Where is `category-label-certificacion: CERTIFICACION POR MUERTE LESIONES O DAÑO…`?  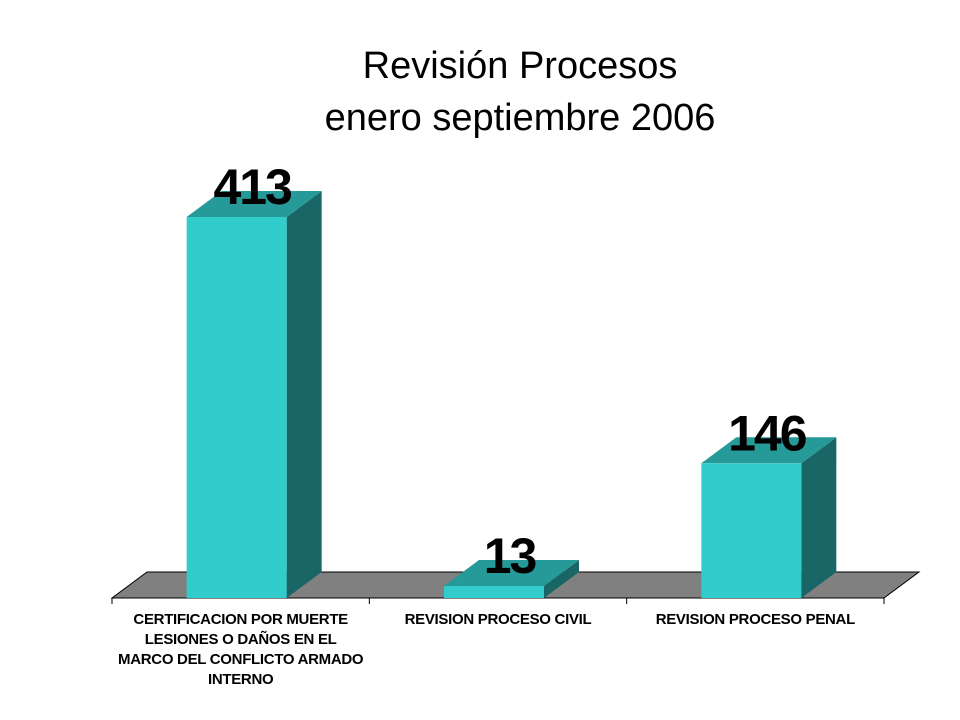 category-label-certificacion: CERTIFICACION POR MUERTE LESIONES O DAÑO… is located at coordinates (241, 649).